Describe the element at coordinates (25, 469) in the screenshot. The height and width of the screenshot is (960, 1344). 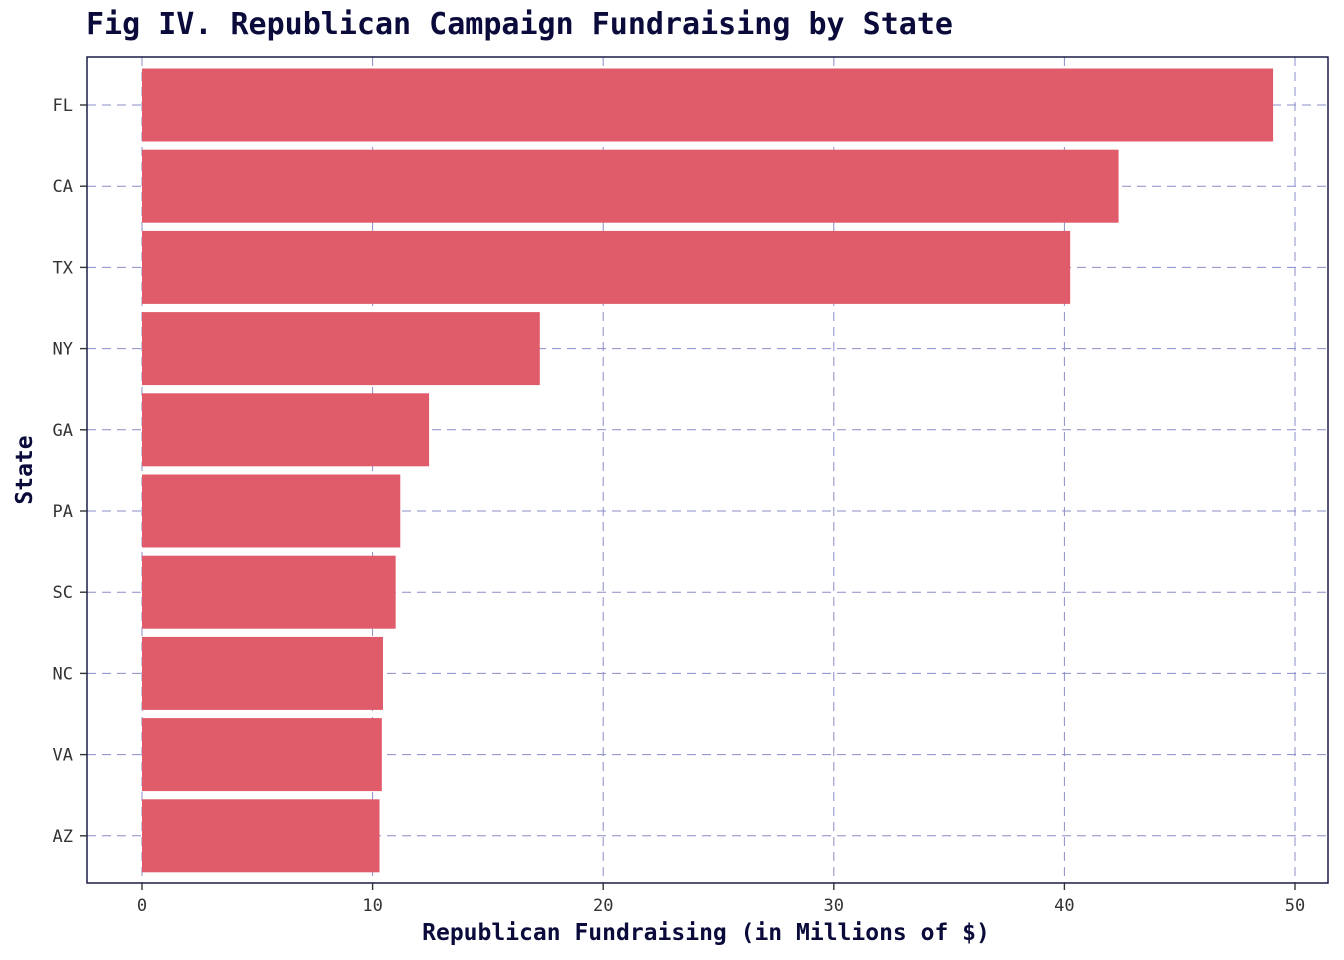
I see `y-axis-title: State` at that location.